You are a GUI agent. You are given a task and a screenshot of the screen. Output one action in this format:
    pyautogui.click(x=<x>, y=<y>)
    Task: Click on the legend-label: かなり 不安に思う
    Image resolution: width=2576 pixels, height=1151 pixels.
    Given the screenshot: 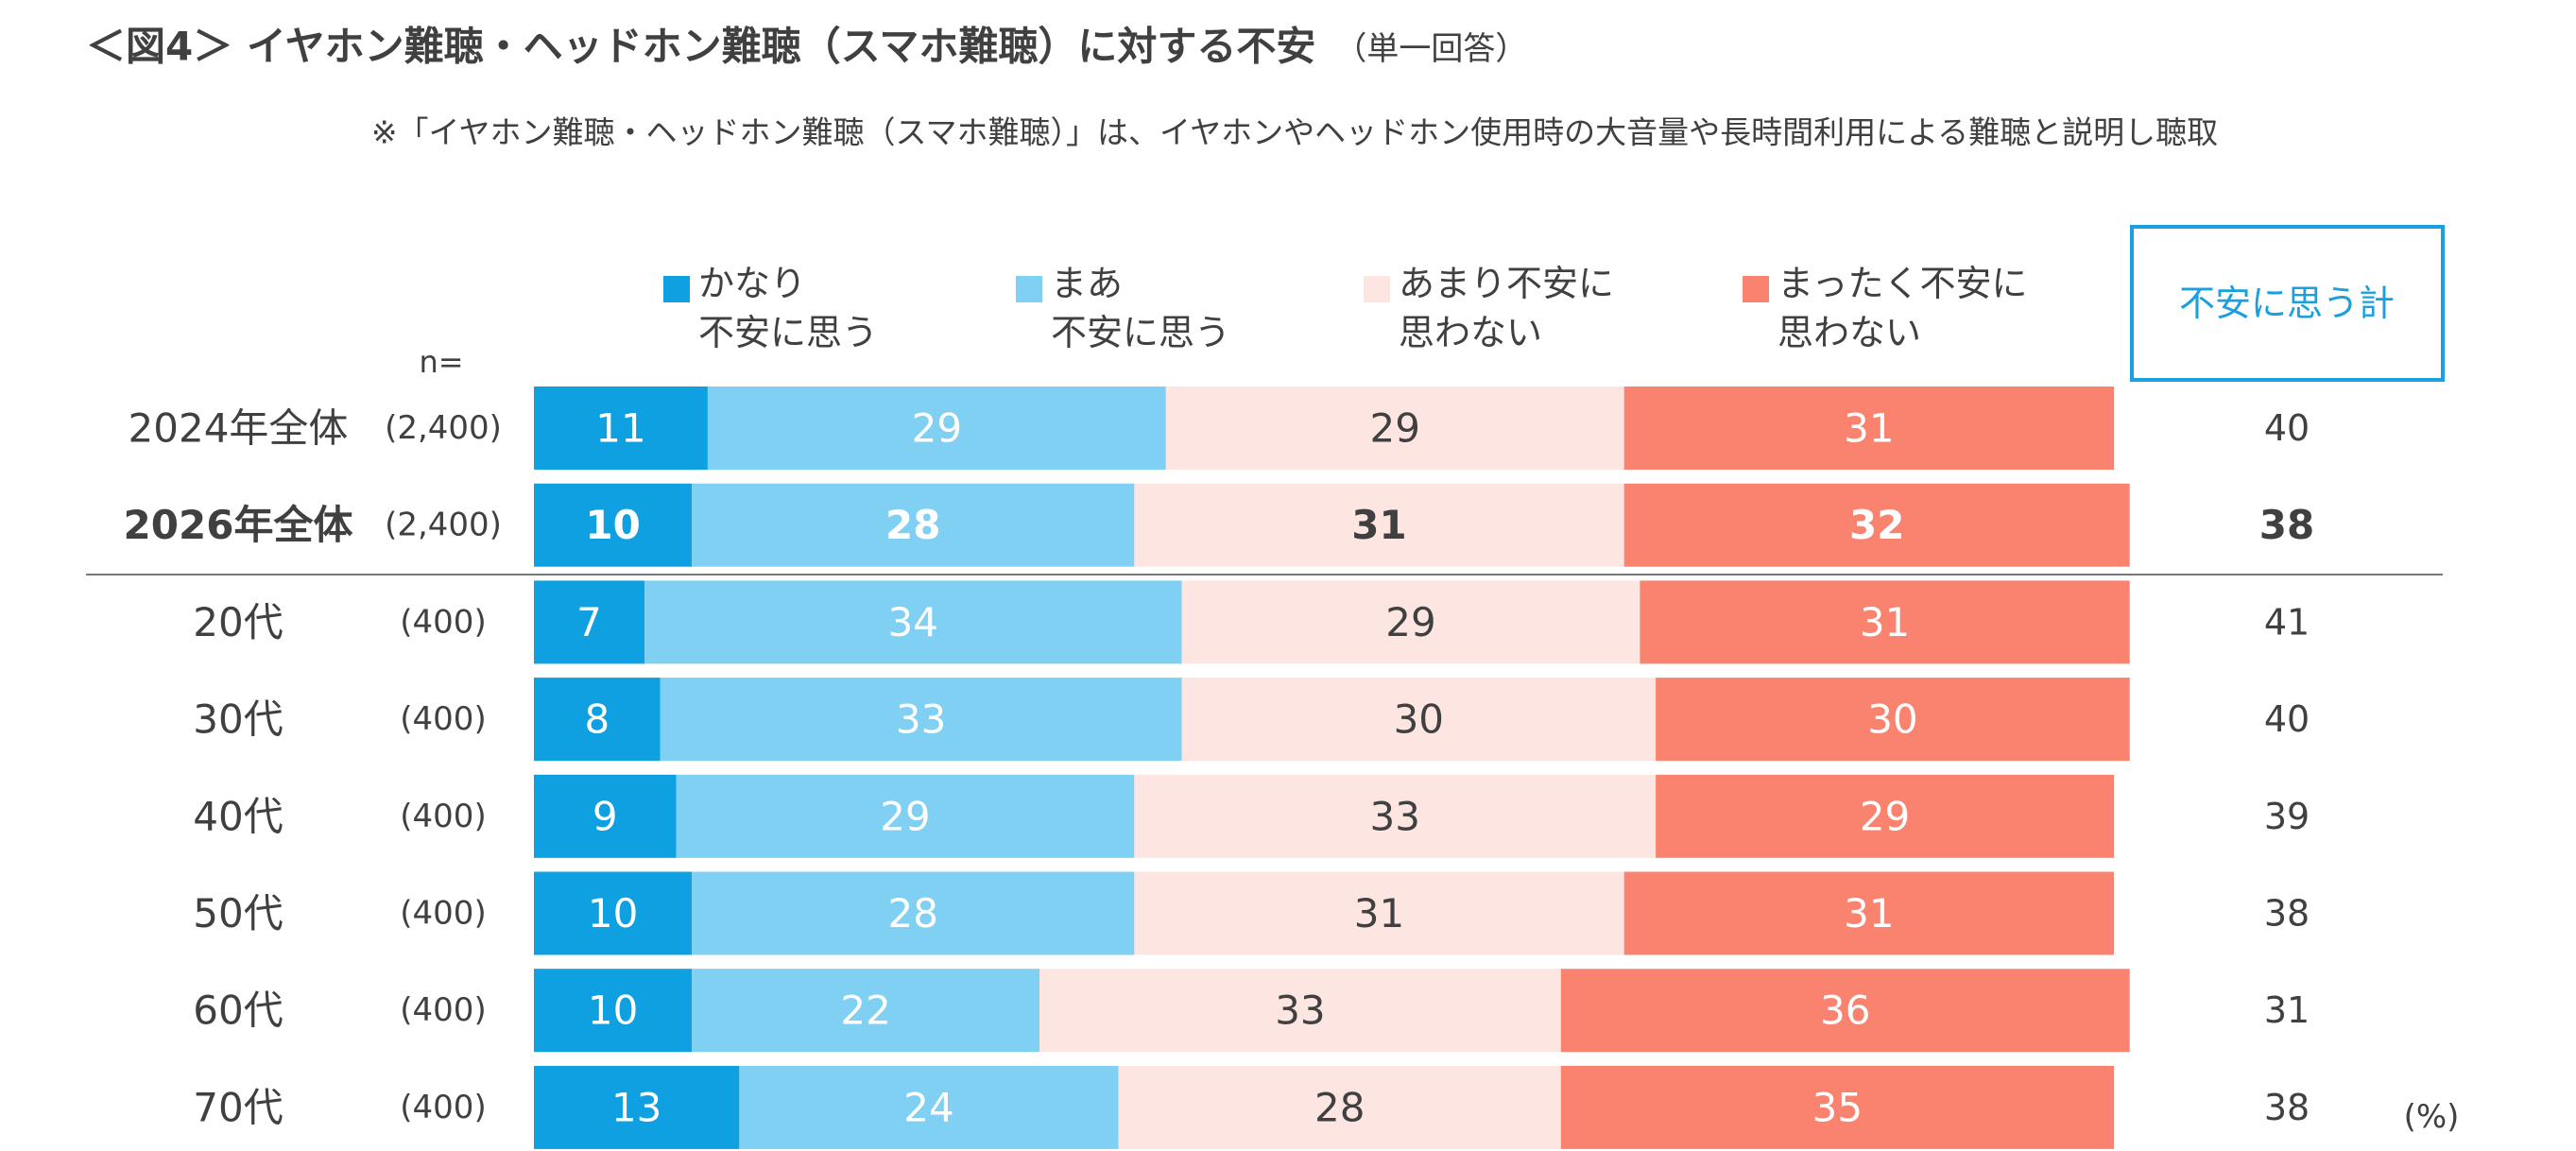 What is the action you would take?
    pyautogui.click(x=788, y=308)
    